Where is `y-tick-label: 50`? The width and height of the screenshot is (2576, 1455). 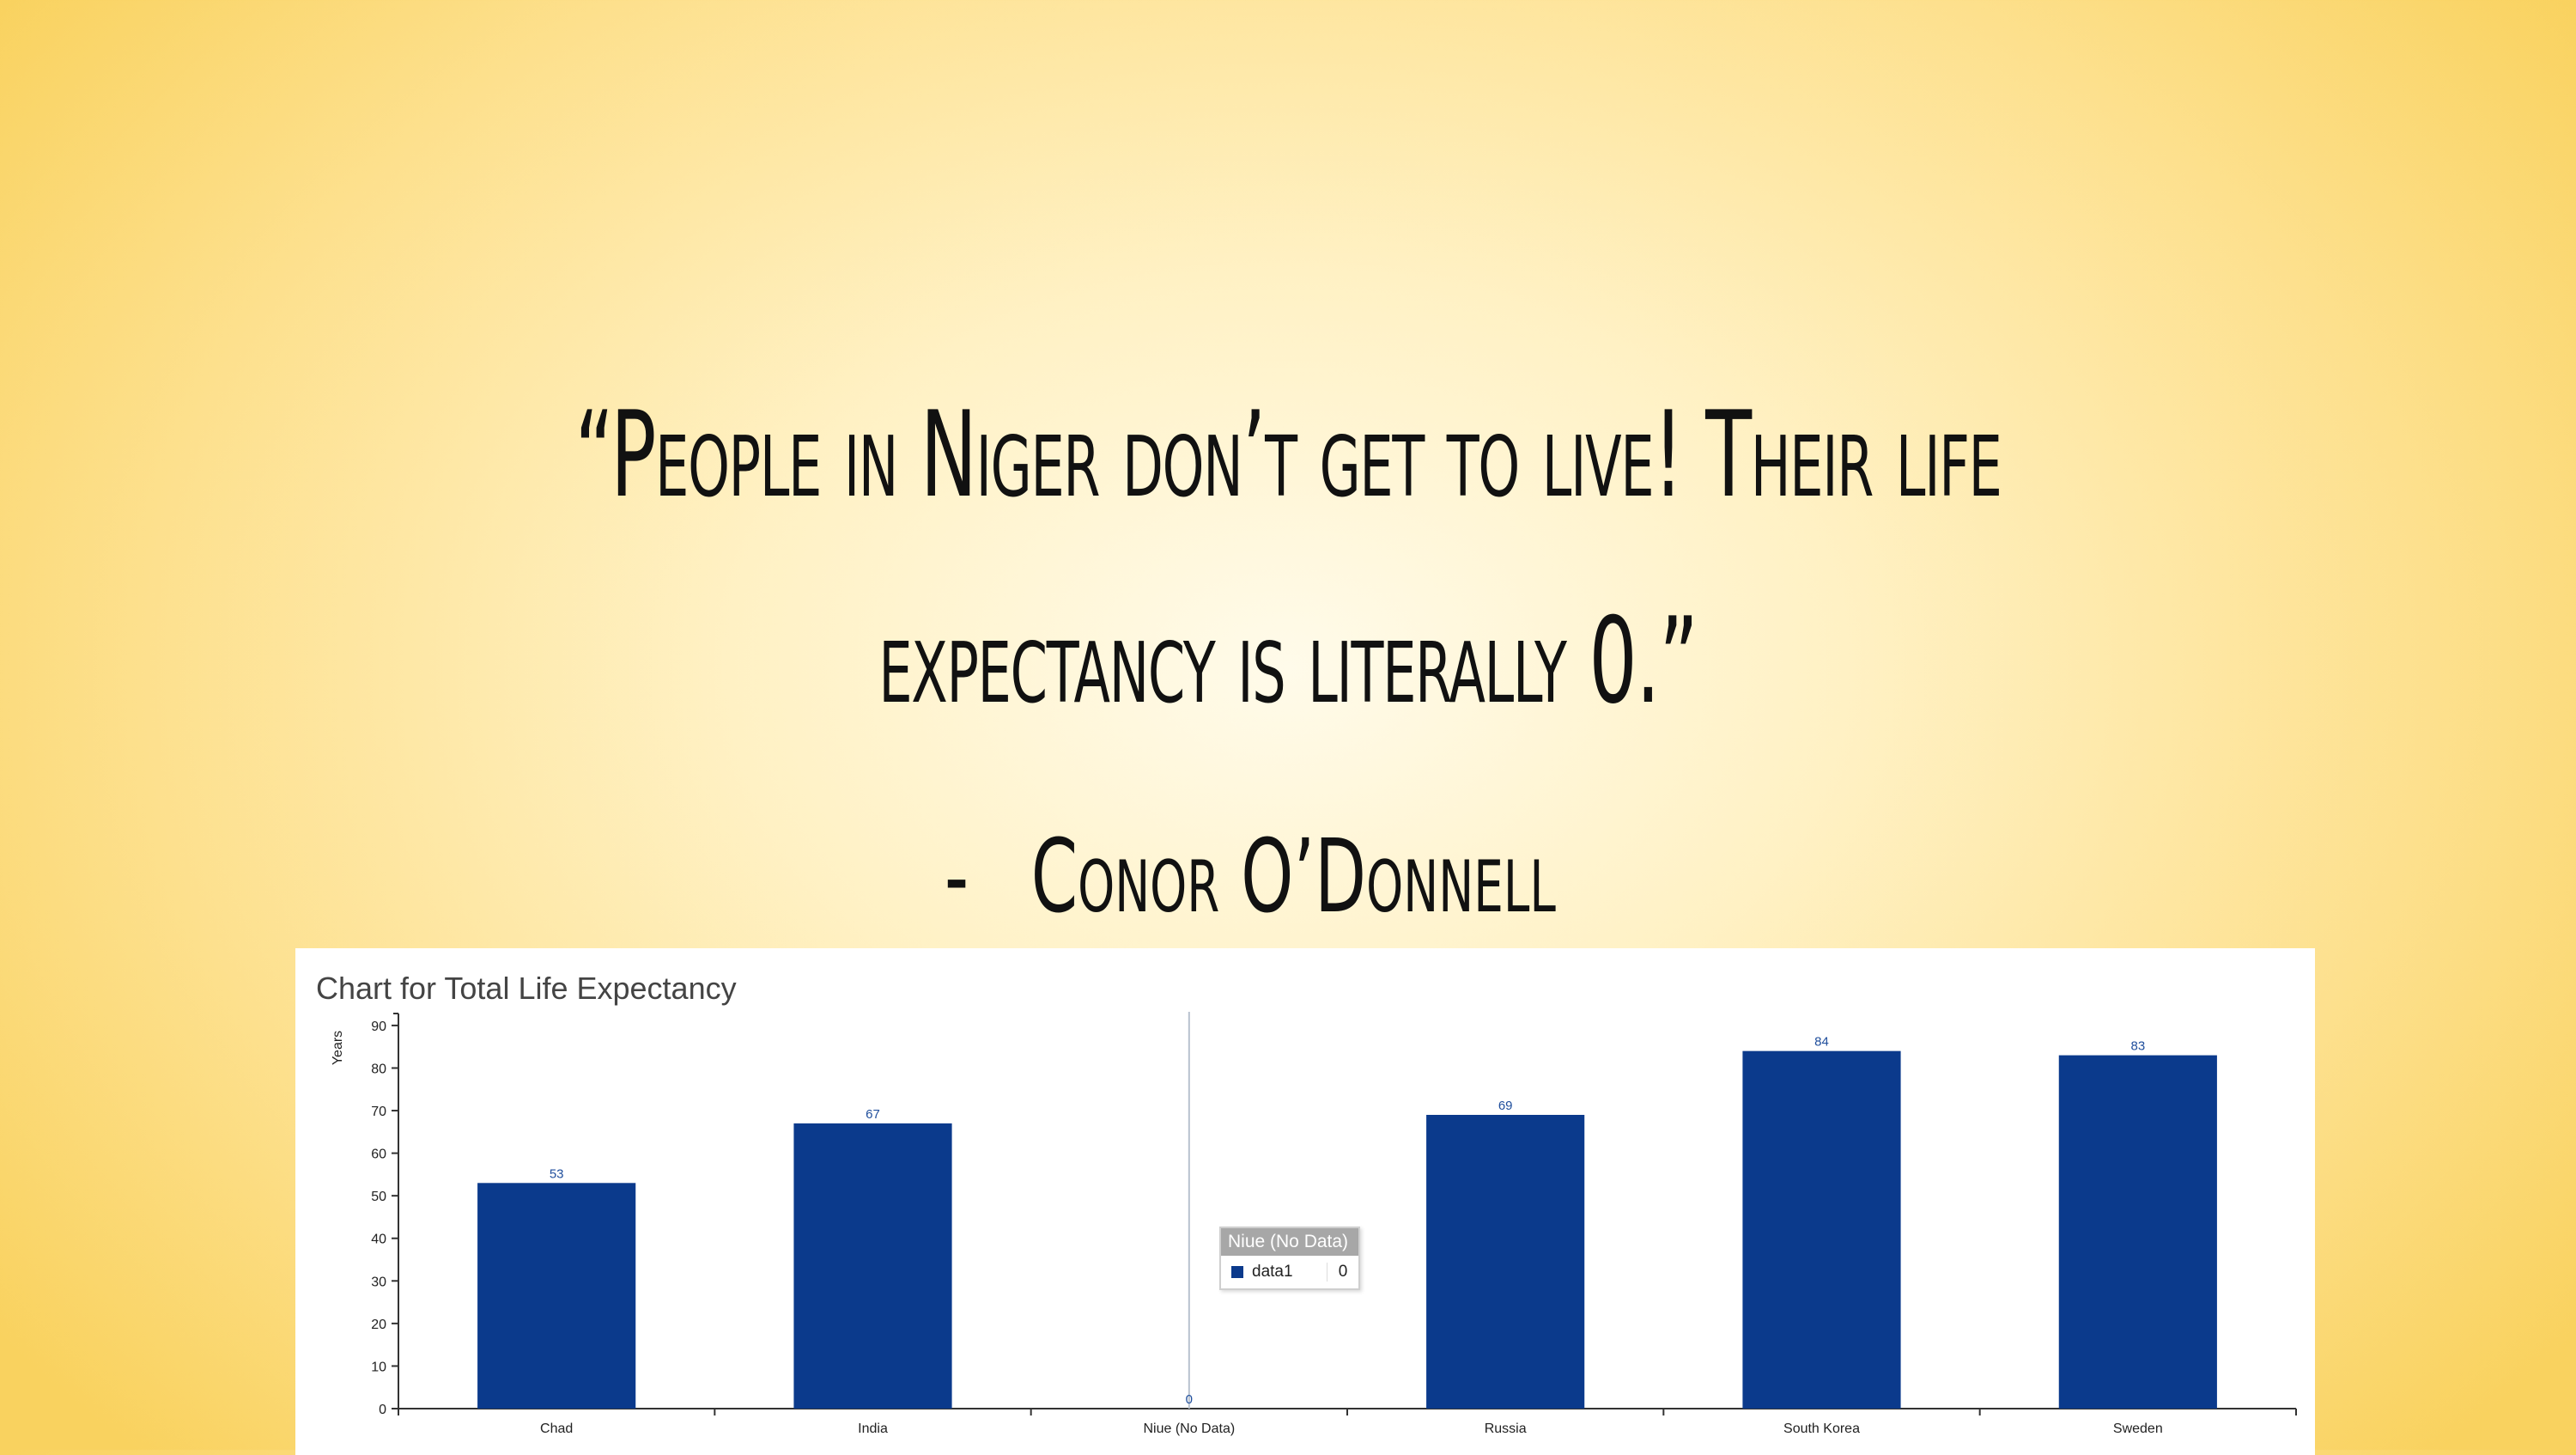 y-tick-label: 50 is located at coordinates (378, 1197).